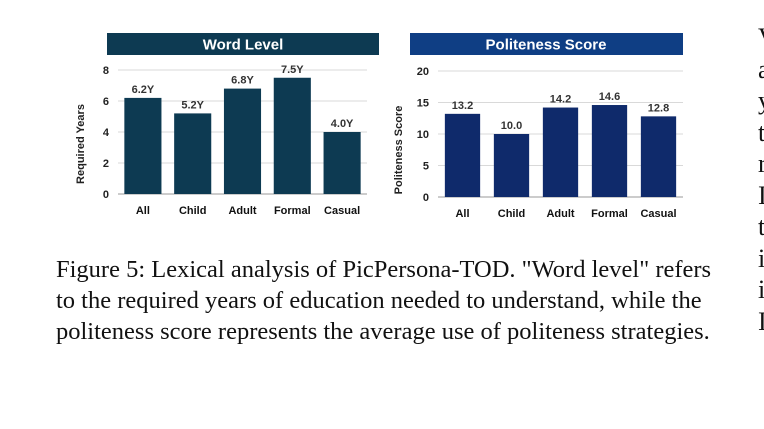  I want to click on politeness-ticks: 0 5 10 15 20 All Child Adult Formal Casual, so click(547, 143).